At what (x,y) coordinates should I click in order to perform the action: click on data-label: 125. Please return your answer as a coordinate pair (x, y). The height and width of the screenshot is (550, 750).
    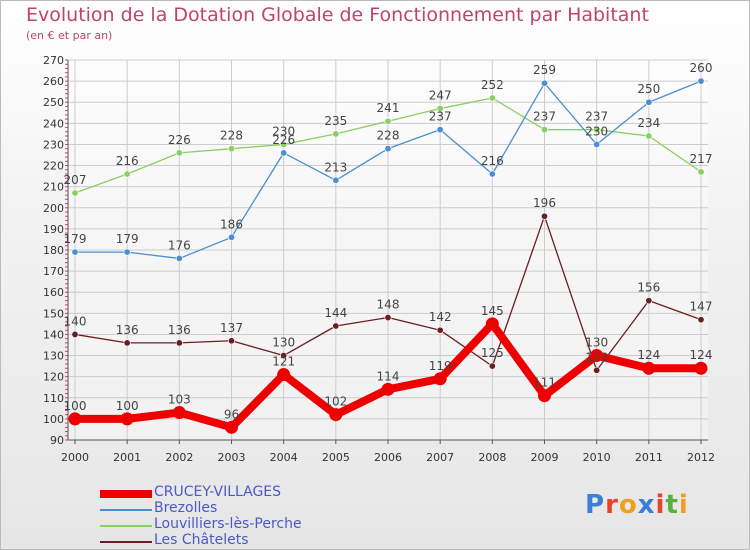
    Looking at the image, I should click on (492, 353).